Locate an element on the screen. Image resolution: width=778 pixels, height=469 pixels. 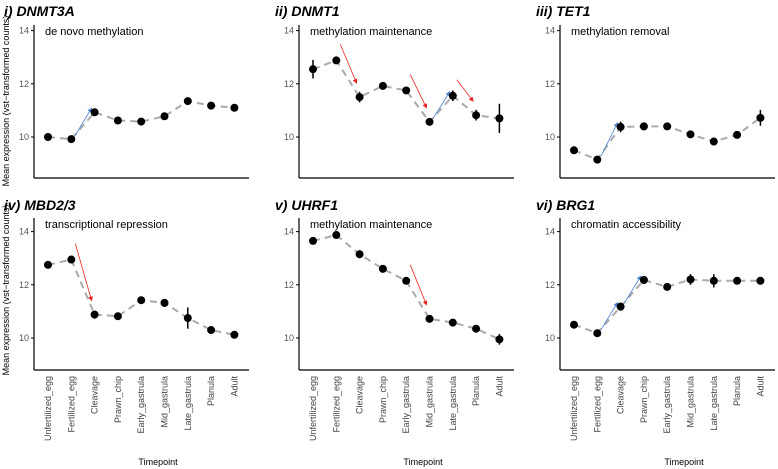
panel-title: vi) BRG1 is located at coordinates (565, 205).